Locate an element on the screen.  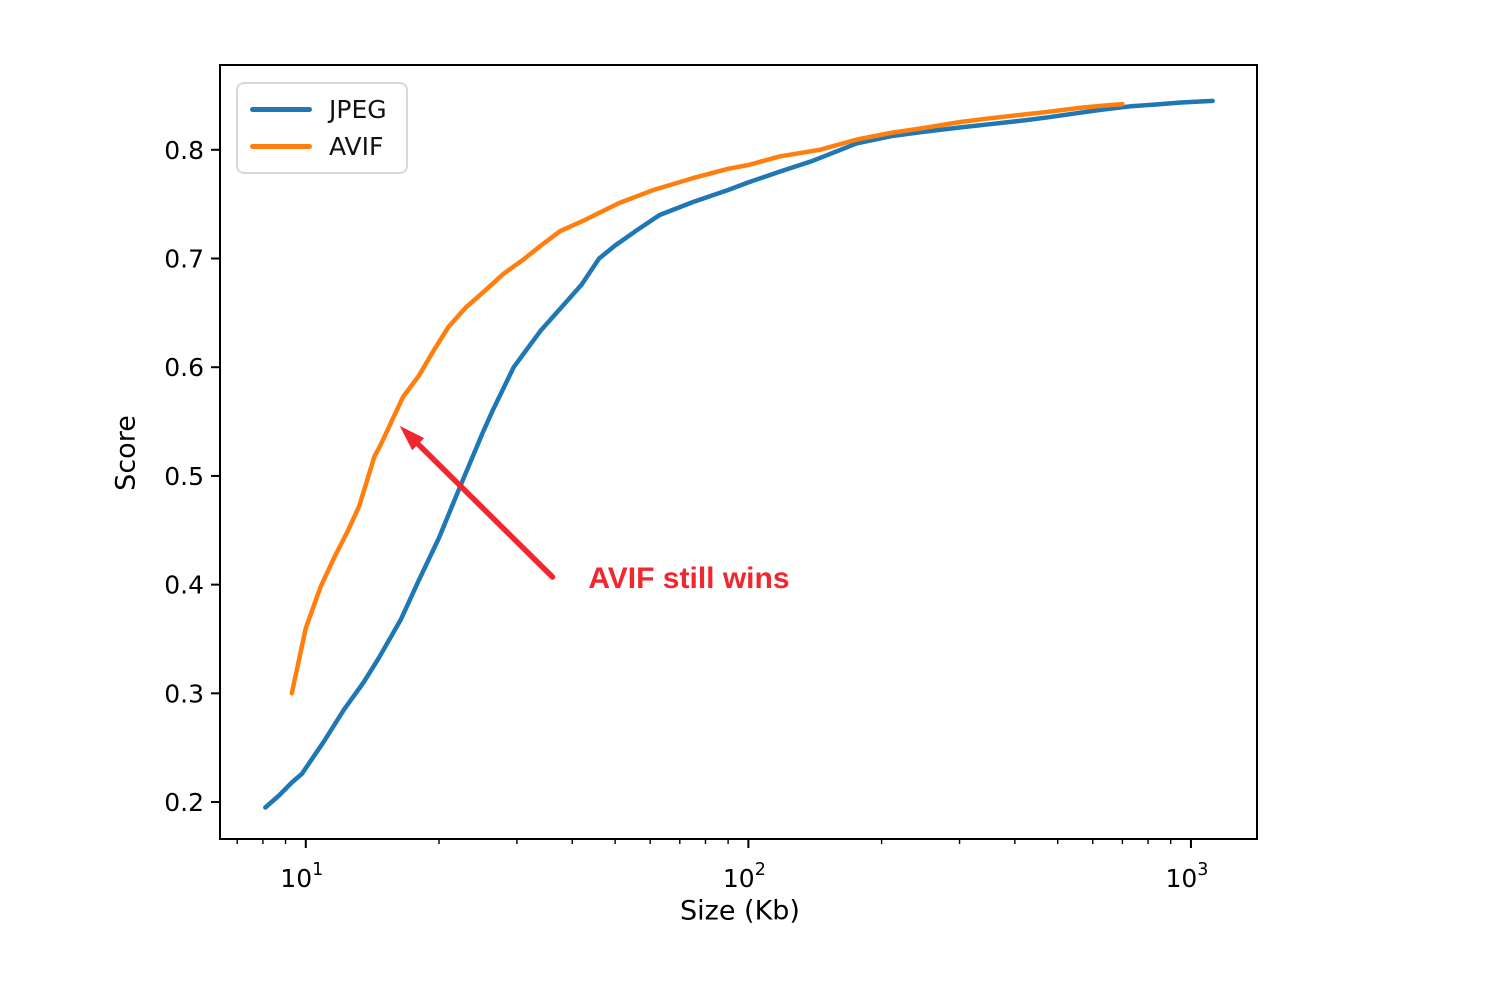
legend: JPEG AVIF is located at coordinates (322, 128).